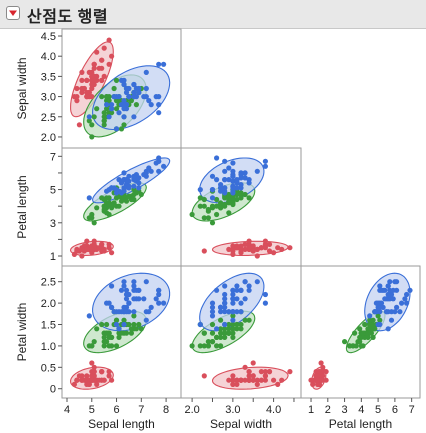 This screenshot has height=433, width=426. Describe the element at coordinates (68, 17) in the screenshot. I see `report-title: 산점도 행렬` at that location.